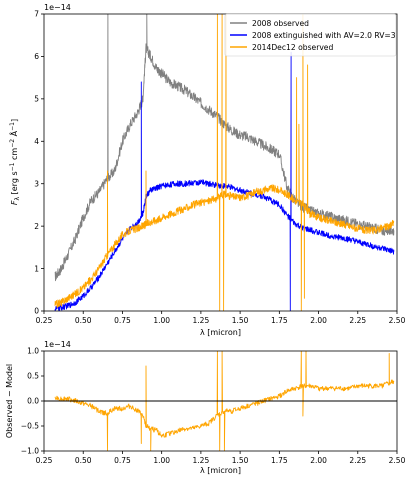 The height and width of the screenshot is (481, 415). Describe the element at coordinates (279, 320) in the screenshot. I see `flux-x-tick-label: 1.75` at that location.